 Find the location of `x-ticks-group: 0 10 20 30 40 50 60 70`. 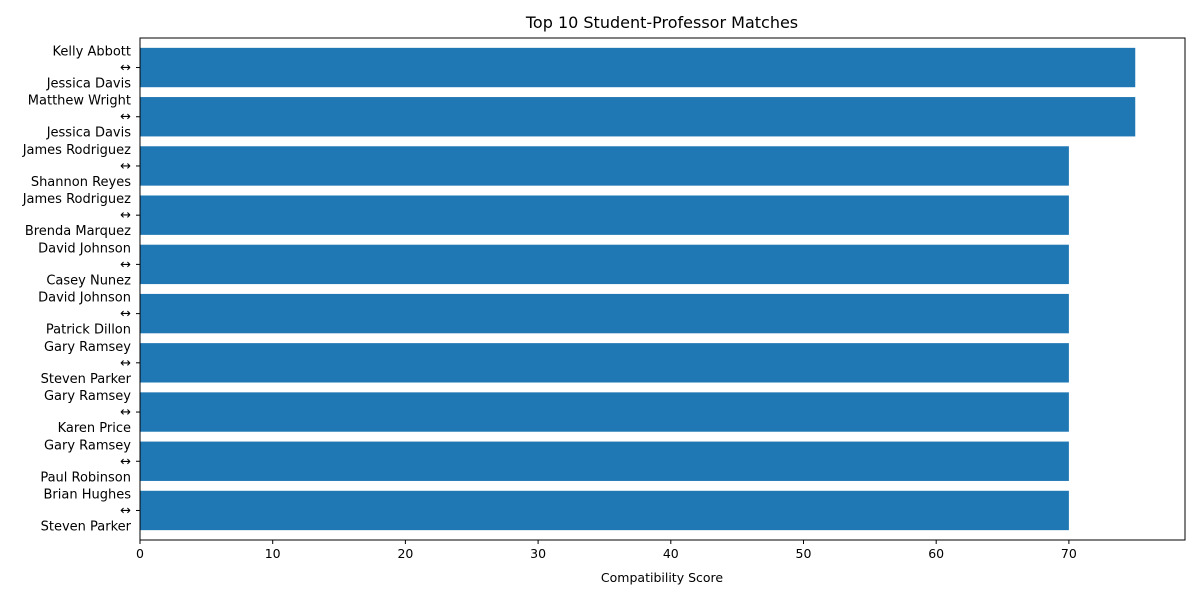

x-ticks-group: 0 10 20 30 40 50 60 70 is located at coordinates (606, 550).